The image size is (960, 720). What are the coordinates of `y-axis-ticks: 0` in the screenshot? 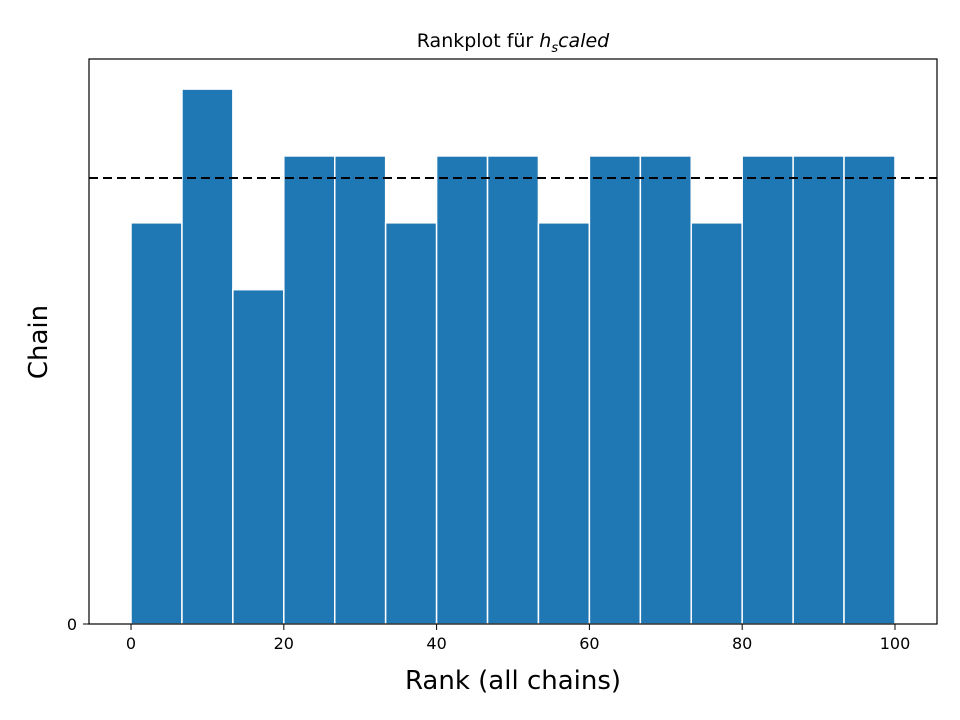 It's located at (78, 624).